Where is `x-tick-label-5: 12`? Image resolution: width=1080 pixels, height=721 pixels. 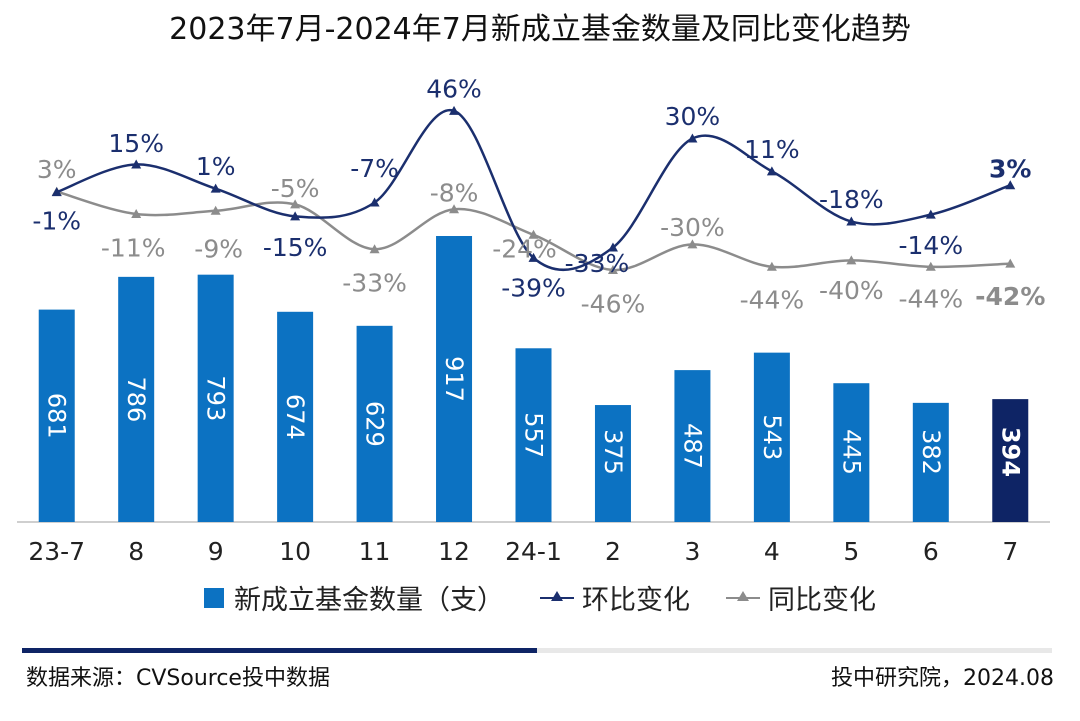 x-tick-label-5: 12 is located at coordinates (454, 551).